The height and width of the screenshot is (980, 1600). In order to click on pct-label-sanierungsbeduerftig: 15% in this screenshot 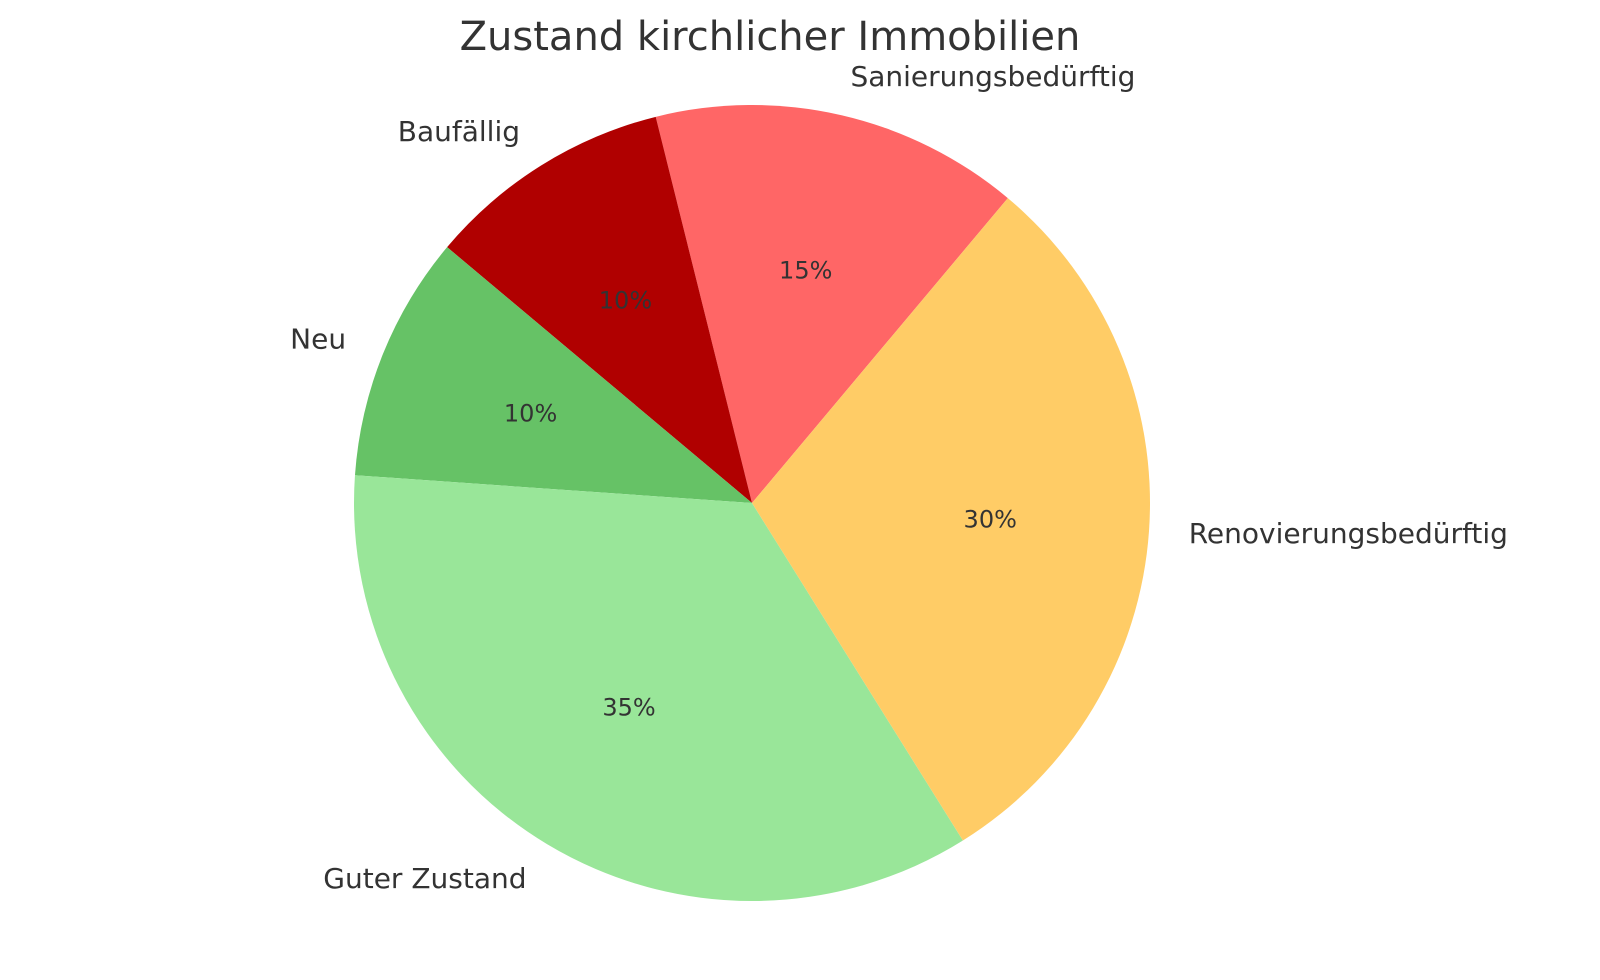, I will do `click(805, 270)`.